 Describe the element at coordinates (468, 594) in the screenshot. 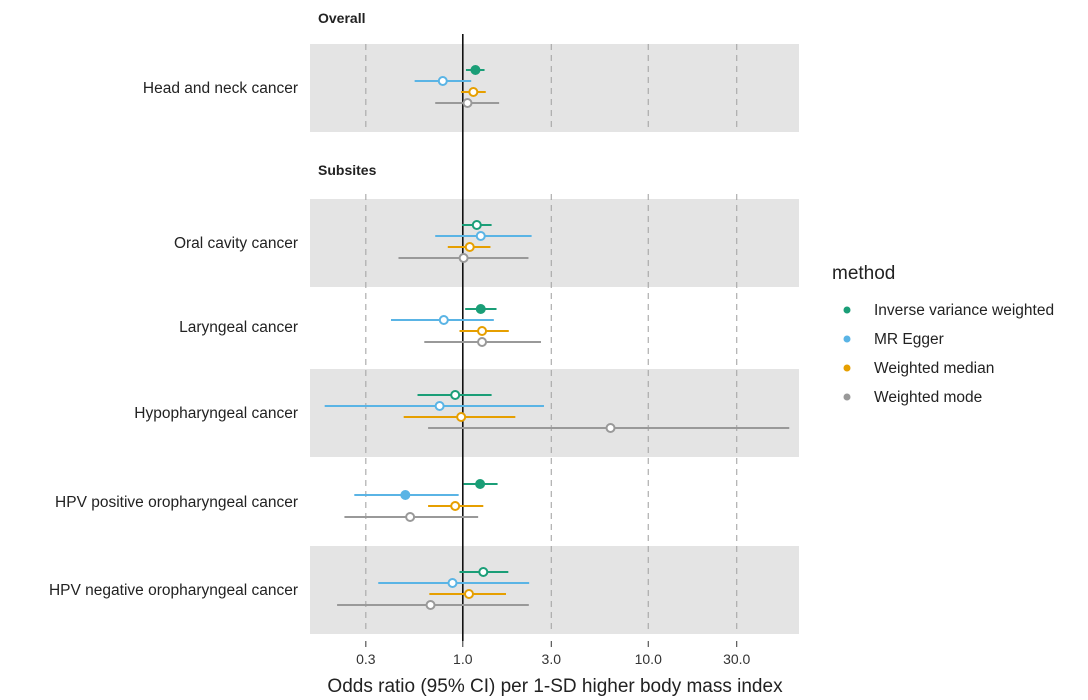

I see `point-hpv-negative-oropharyngeal-cancer-weighted-median` at that location.